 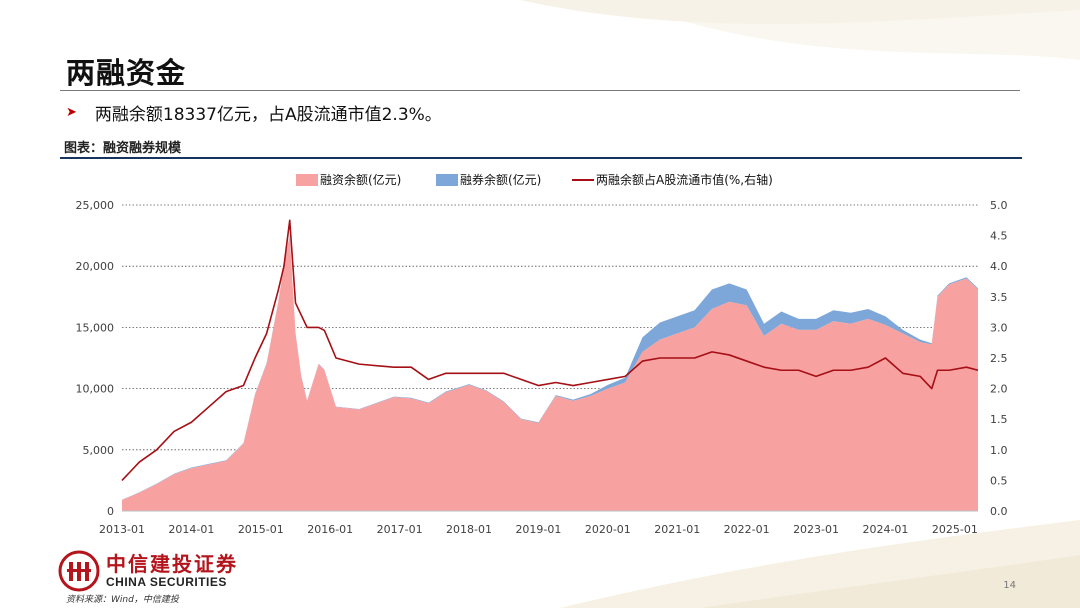 What do you see at coordinates (122, 529) in the screenshot?
I see `x-tick-label: 2013-01` at bounding box center [122, 529].